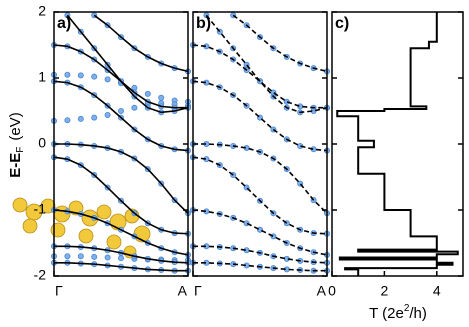  Describe the element at coordinates (386, 313) in the screenshot. I see `x-label-main: T (2e` at that location.